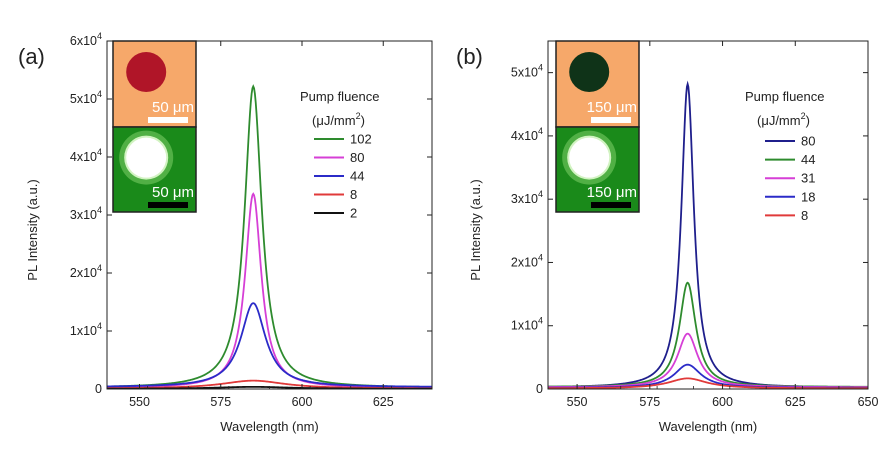 This screenshot has width=890, height=453. I want to click on legend-label-102: 102, so click(361, 139).